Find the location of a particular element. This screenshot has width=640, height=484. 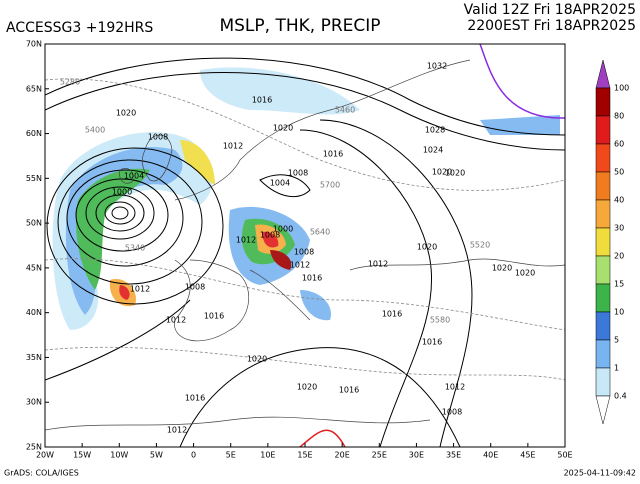

lat-label: 45N is located at coordinates (34, 267).